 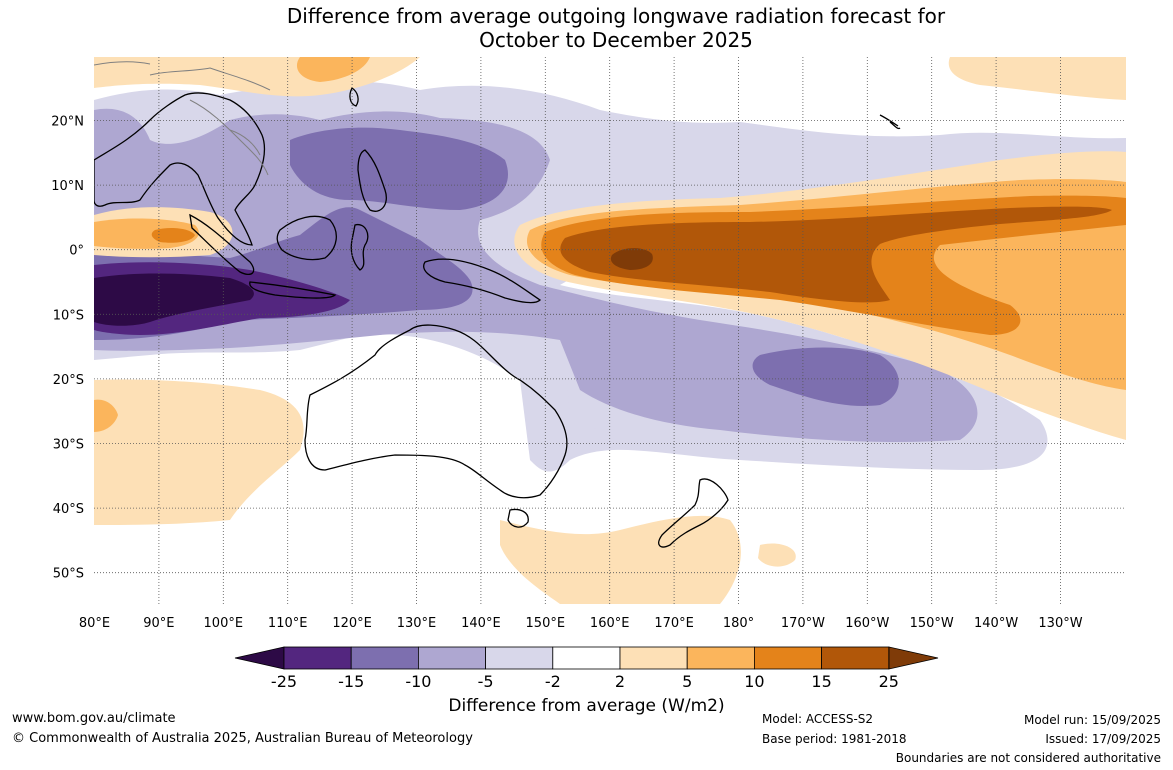 I want to click on colorbar-tick-label: -5, so click(x=486, y=681).